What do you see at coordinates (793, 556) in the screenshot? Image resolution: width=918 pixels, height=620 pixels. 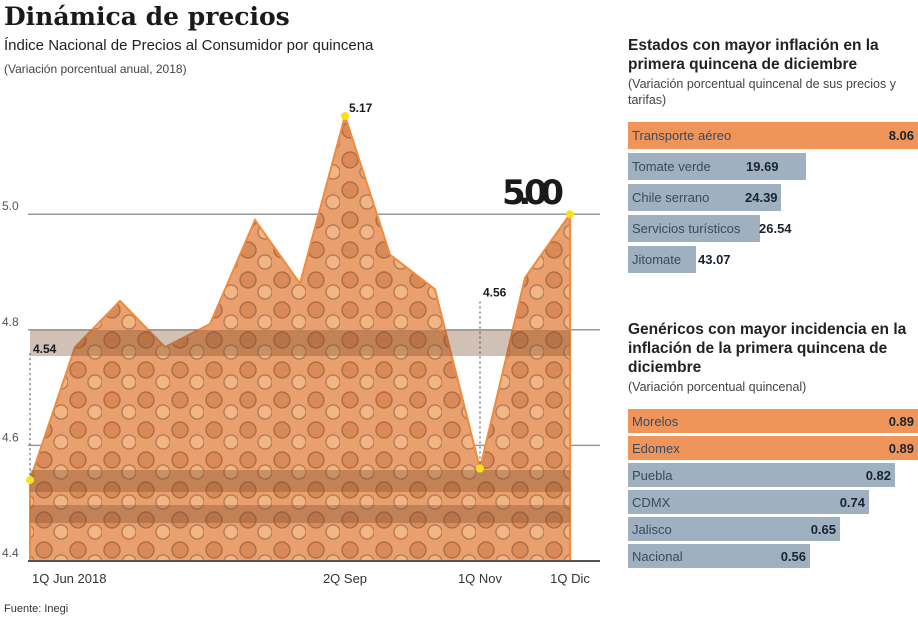 I see `bar-value: 0.56` at bounding box center [793, 556].